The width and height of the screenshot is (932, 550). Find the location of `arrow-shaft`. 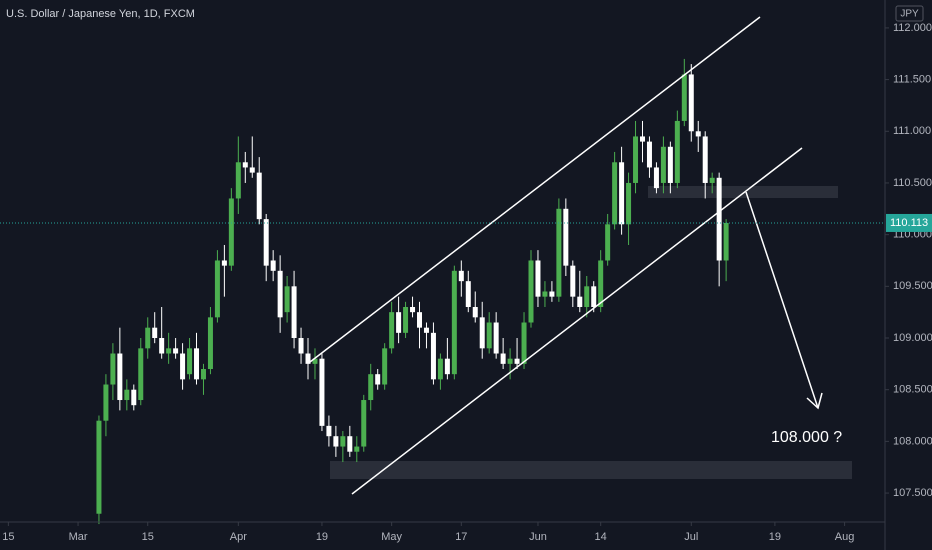

arrow-shaft is located at coordinates (782, 300).